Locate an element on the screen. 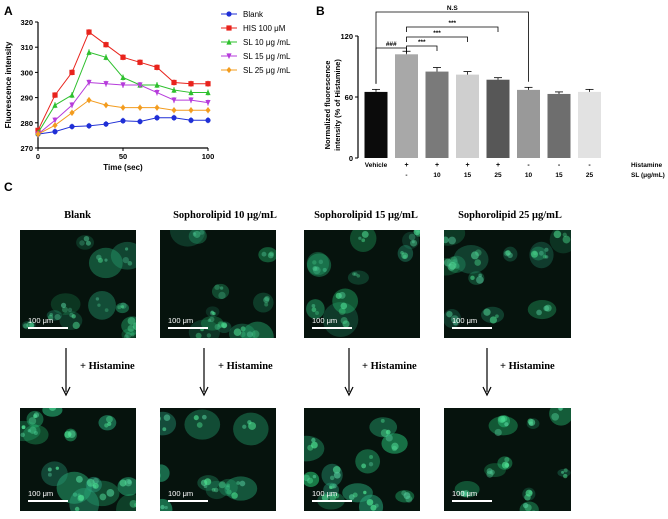 The width and height of the screenshot is (668, 519). micrograph-sl25-after: 100 μm is located at coordinates (507, 459).